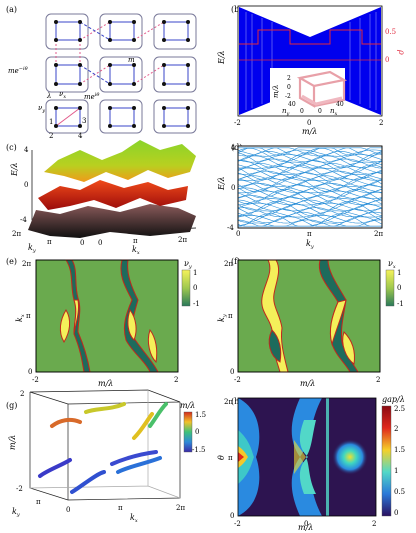  Describe the element at coordinates (306, 524) in the screenshot. I see `h-xtick-1: 0` at that location.